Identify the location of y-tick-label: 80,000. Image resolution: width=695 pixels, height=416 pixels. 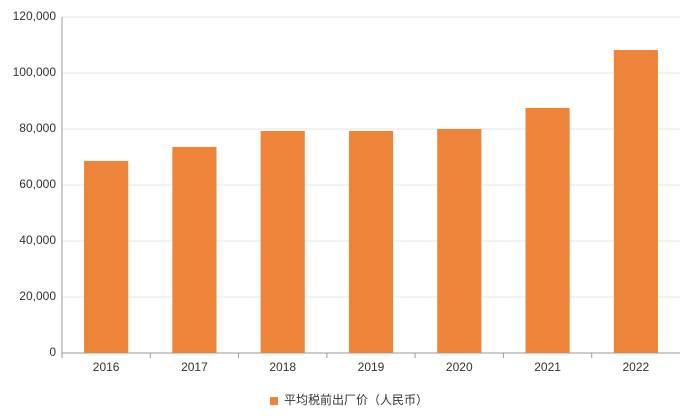
(37, 128).